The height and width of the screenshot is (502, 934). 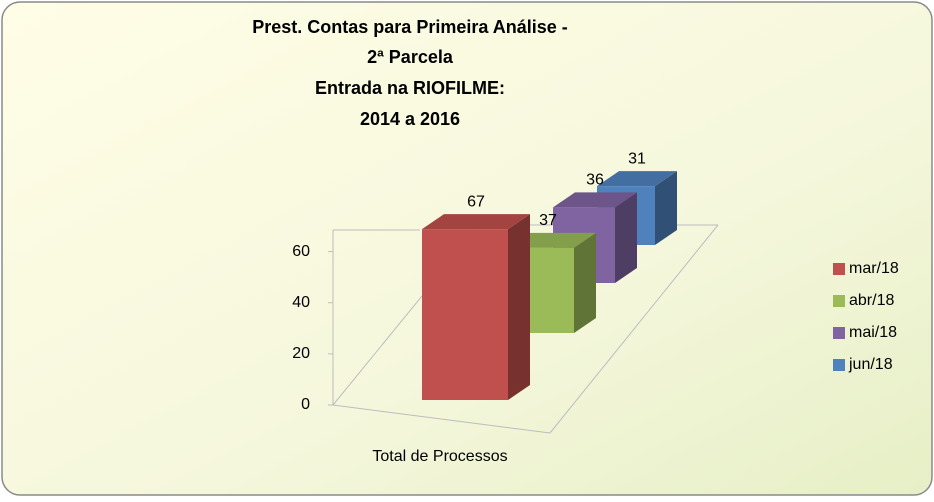 I want to click on bar, so click(x=476, y=307).